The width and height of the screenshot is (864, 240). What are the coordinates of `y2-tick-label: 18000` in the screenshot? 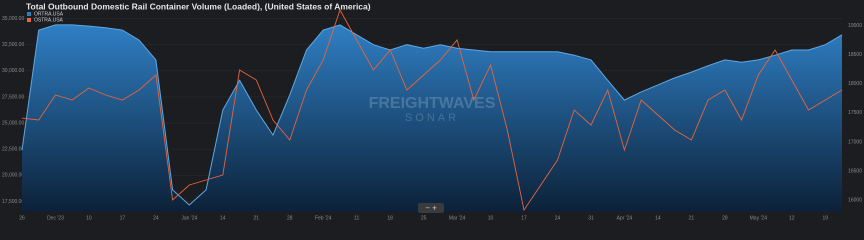 It's located at (855, 84).